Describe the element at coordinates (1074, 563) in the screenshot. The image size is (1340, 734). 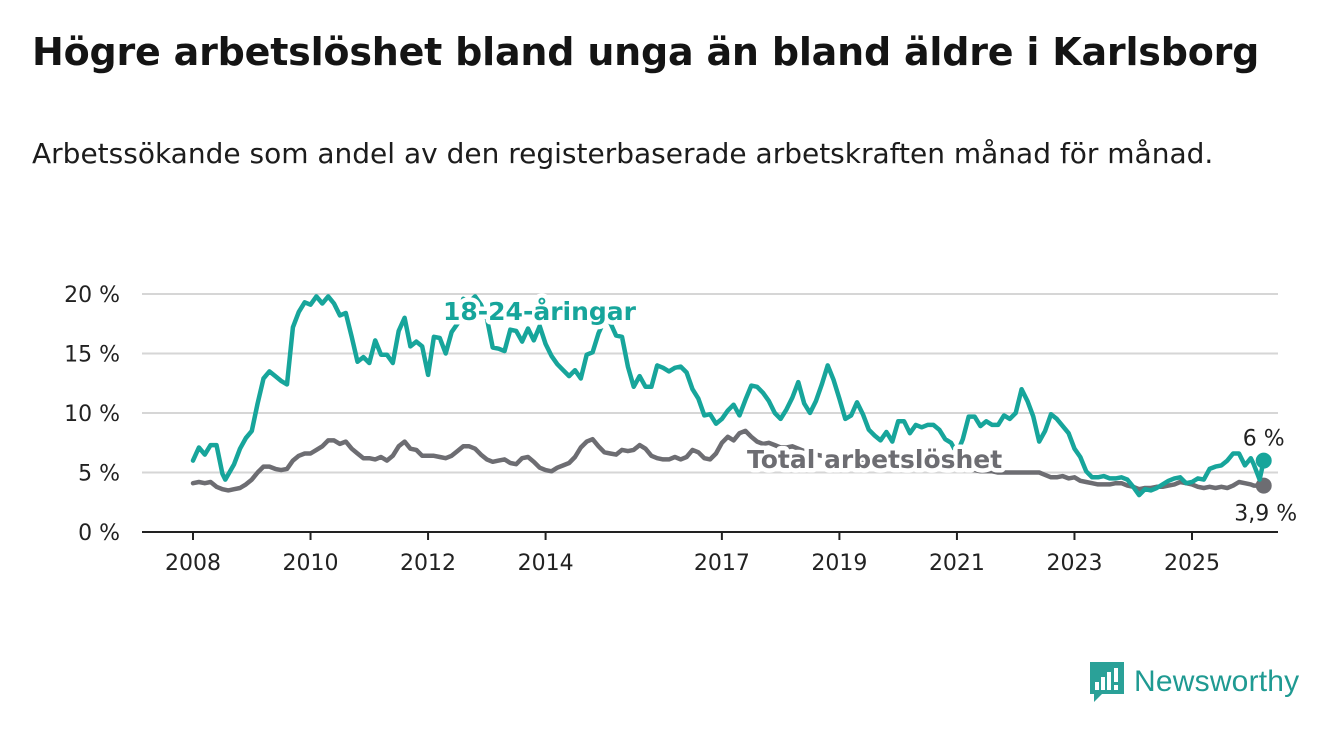
I see `x-tick-label: 2023` at that location.